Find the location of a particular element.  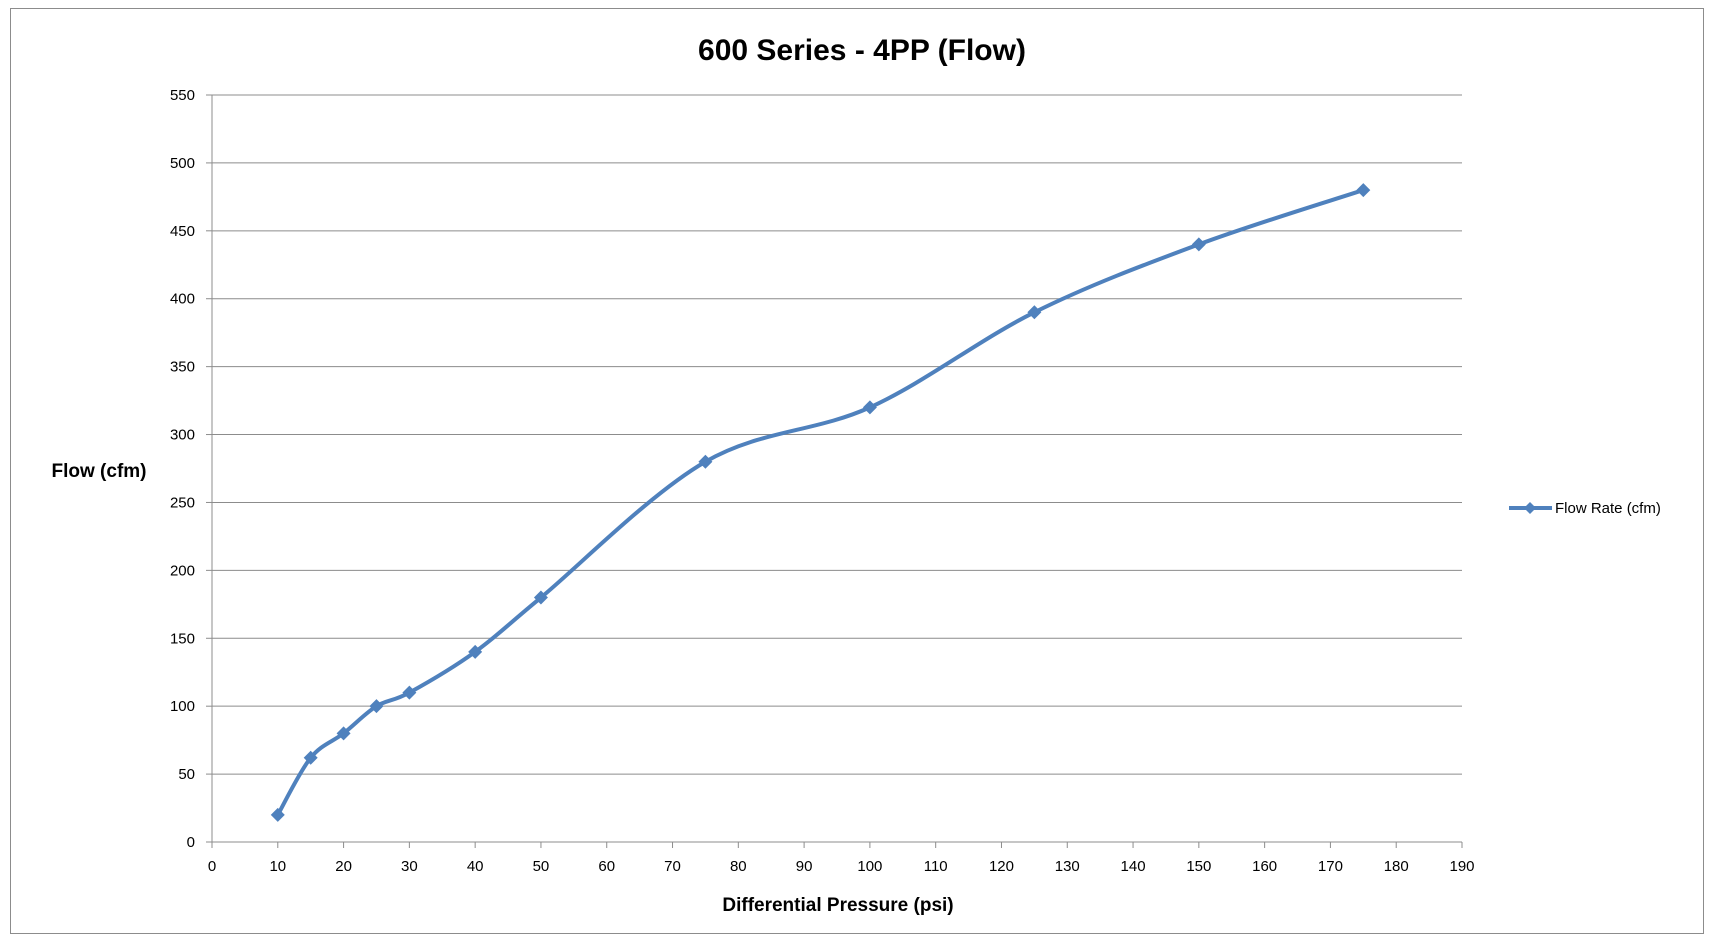

y-tick-label: 250 is located at coordinates (182, 502).